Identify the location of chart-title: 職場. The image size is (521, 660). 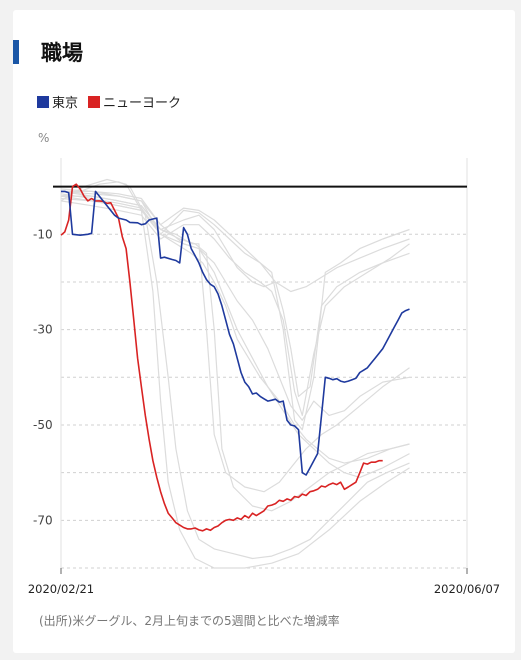
(62, 53).